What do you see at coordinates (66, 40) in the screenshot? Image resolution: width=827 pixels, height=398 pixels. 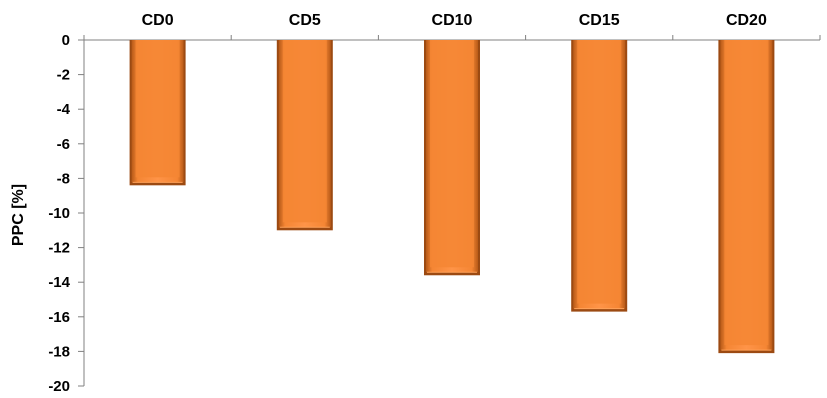 I see `y-tick-label: 0` at bounding box center [66, 40].